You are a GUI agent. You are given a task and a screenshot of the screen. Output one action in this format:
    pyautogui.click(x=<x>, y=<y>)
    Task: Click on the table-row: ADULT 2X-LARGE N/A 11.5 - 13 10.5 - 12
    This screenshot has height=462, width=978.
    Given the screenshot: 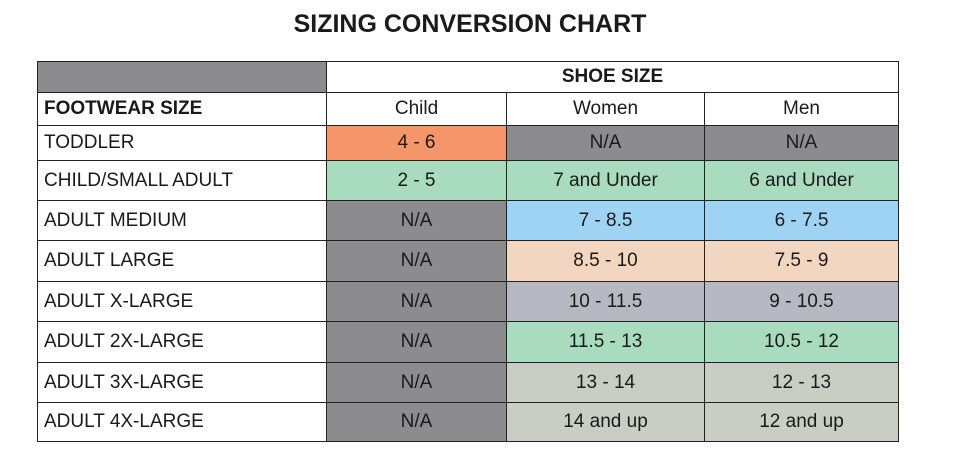 What is the action you would take?
    pyautogui.click(x=468, y=342)
    